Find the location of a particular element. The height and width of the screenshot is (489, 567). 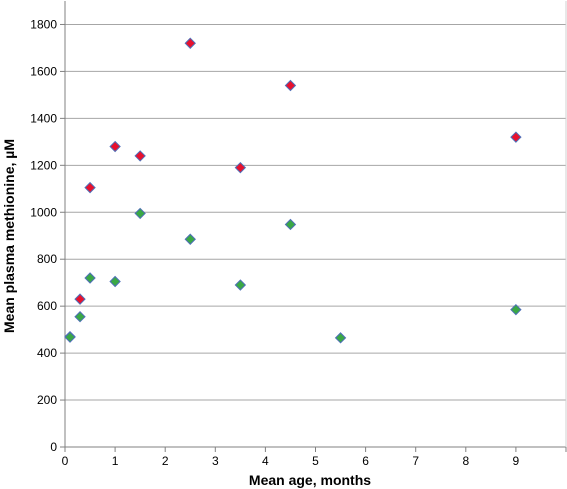

y-tick-labels: 0 200 400 600 800 1000 1200 1400 1600 1800 is located at coordinates (43, 235).